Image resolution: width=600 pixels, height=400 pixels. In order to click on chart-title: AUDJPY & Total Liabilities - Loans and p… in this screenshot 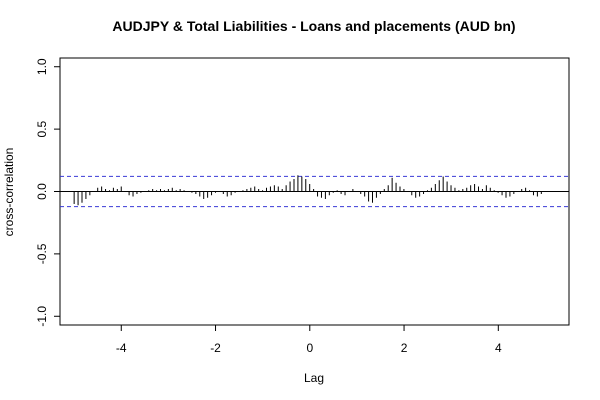, I will do `click(313, 26)`.